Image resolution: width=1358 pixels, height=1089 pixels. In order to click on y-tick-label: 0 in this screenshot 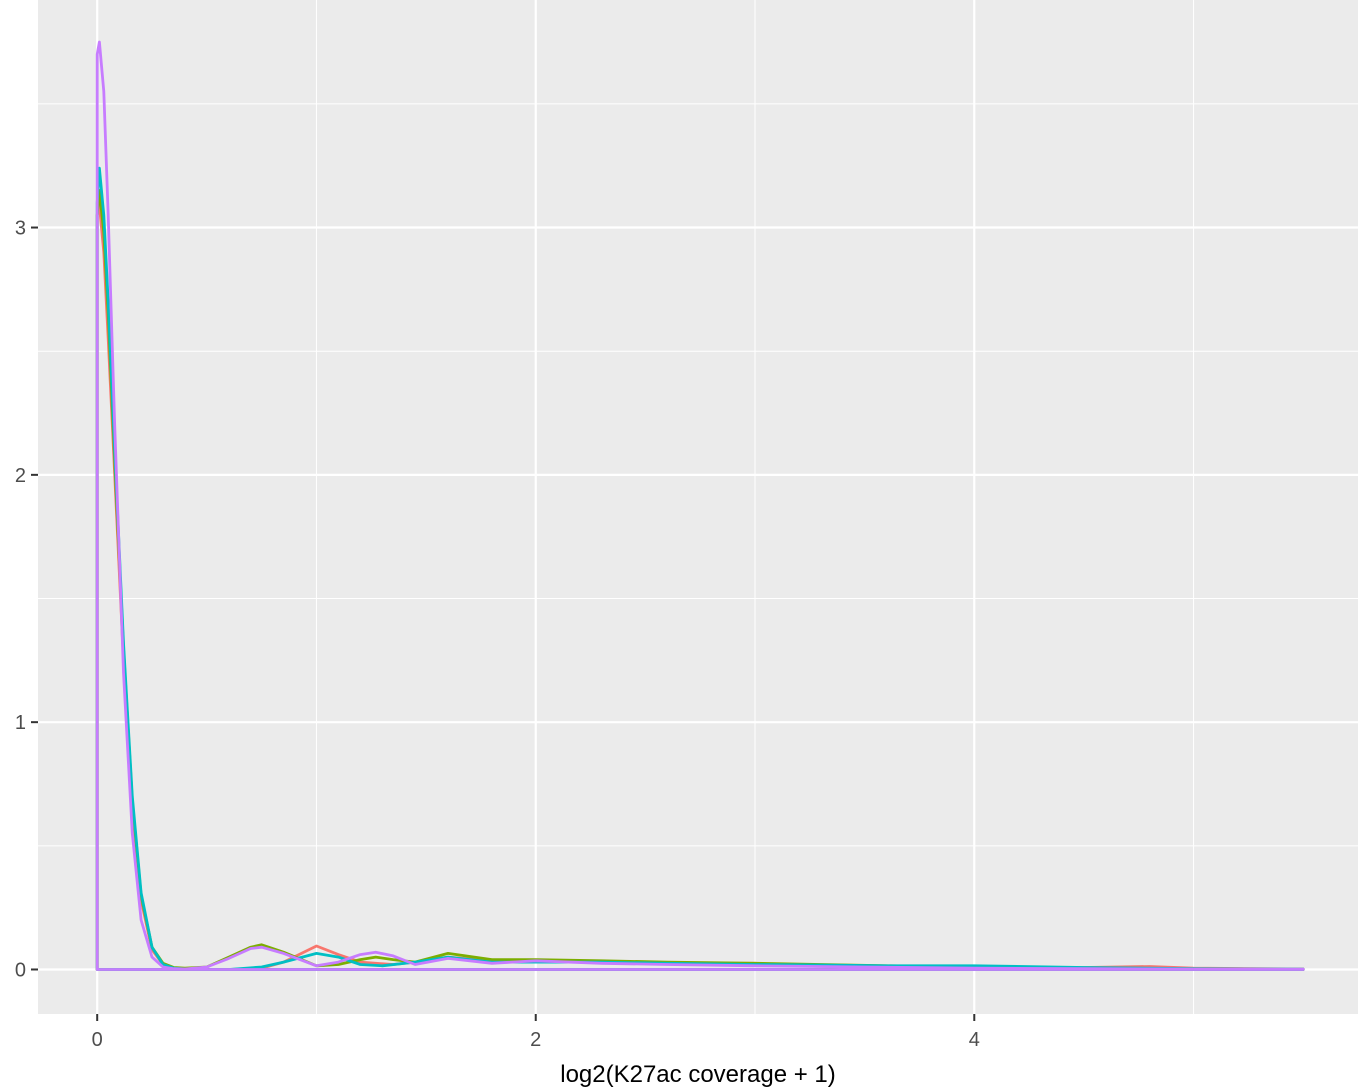, I will do `click(20, 970)`.